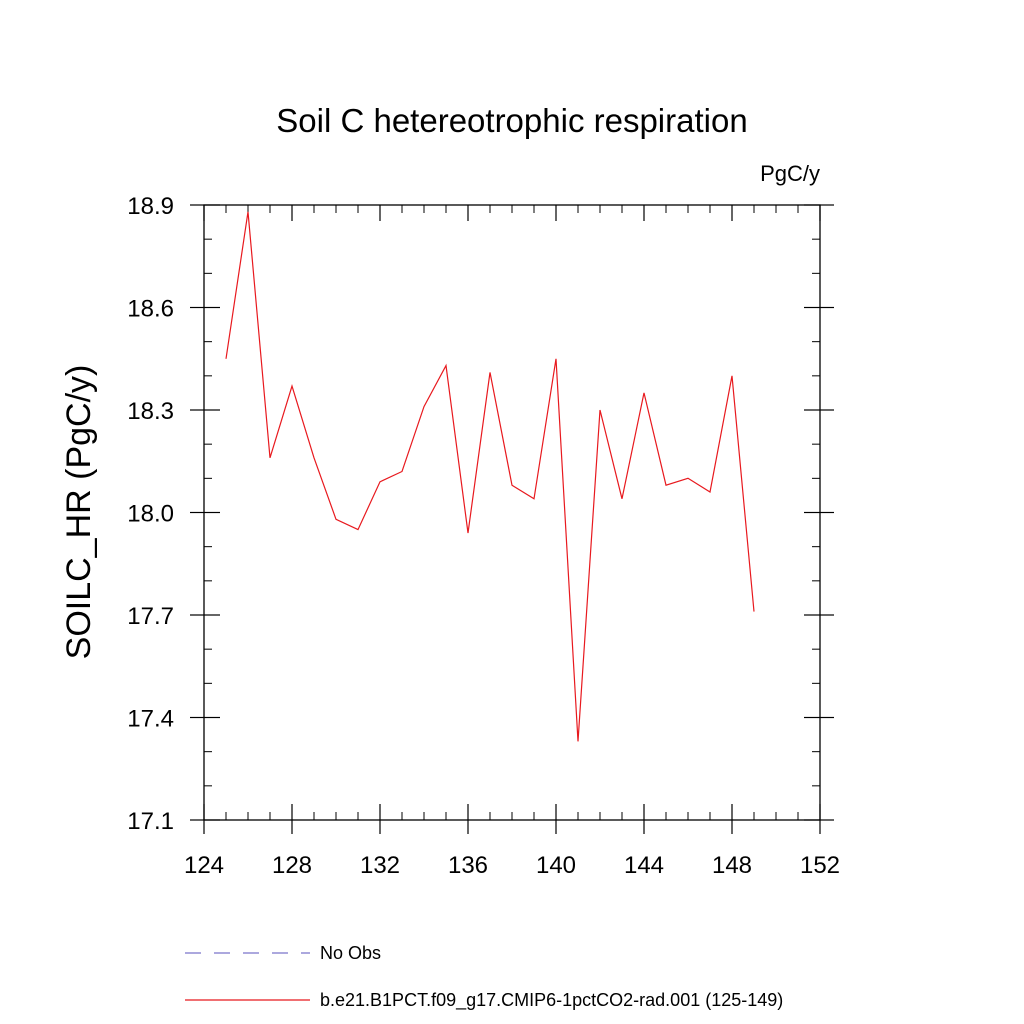 The image size is (1024, 1024). I want to click on x-tick-label: 144, so click(644, 865).